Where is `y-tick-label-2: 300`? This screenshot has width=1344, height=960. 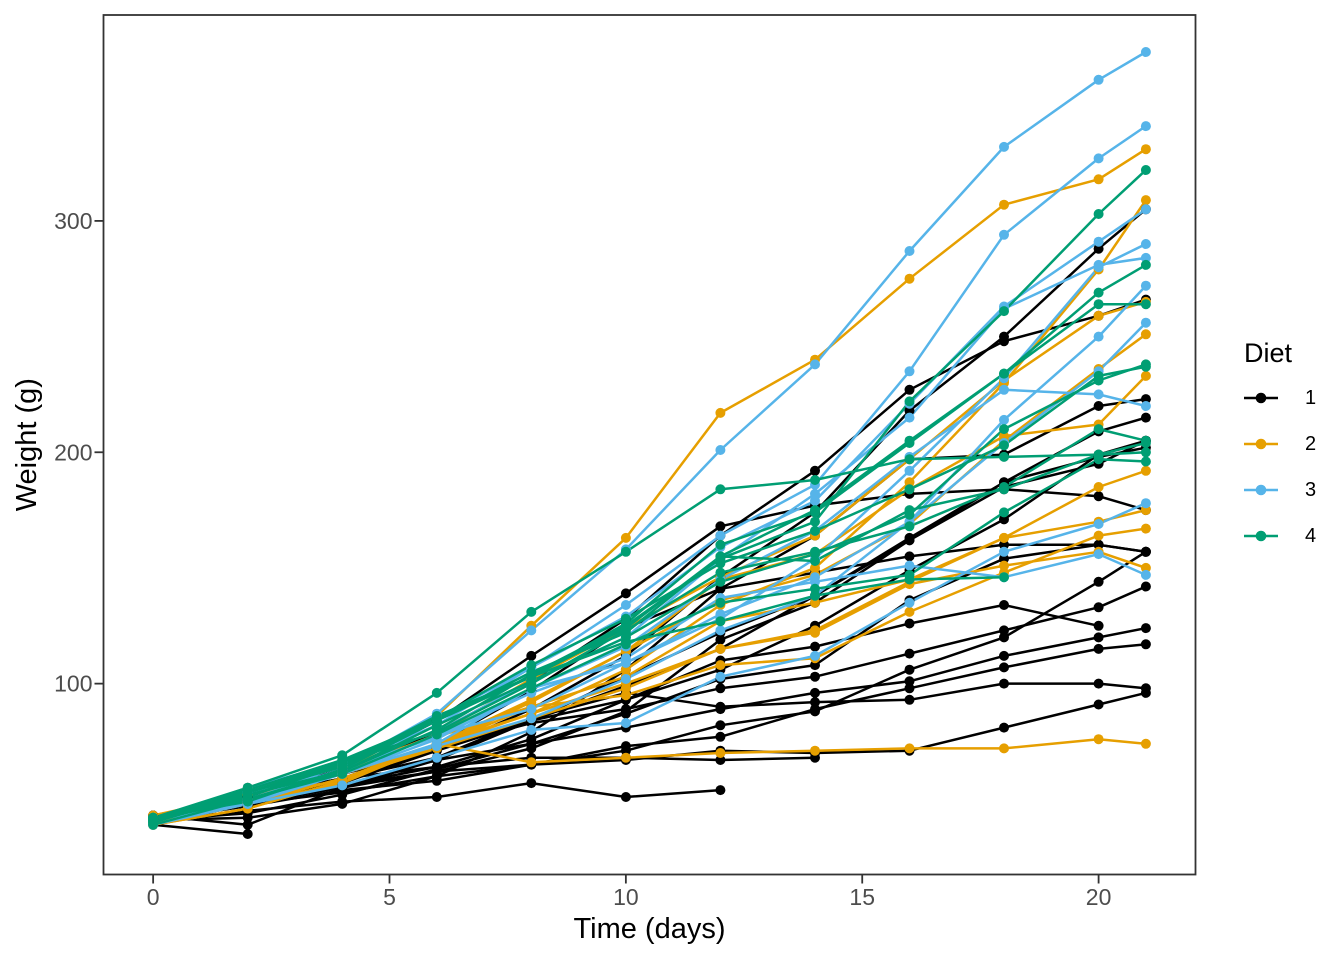
y-tick-label-2: 300 is located at coordinates (73, 221).